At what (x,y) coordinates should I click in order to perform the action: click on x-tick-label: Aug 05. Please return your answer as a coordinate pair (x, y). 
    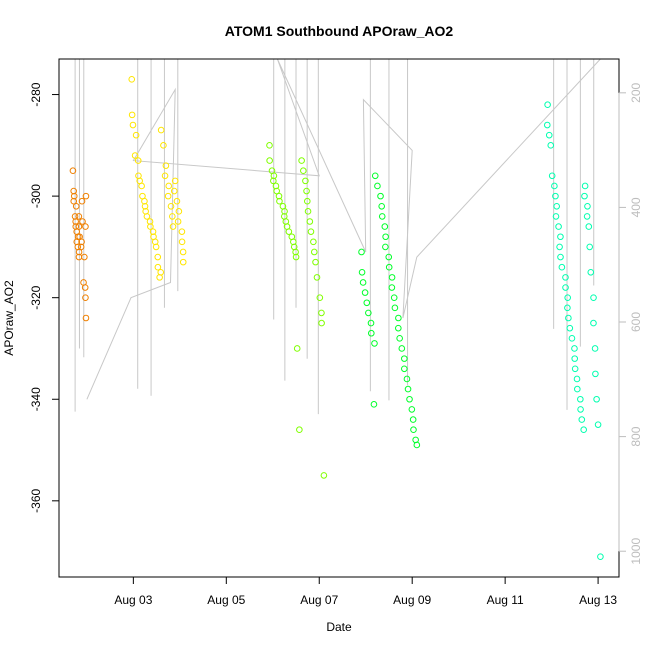
    Looking at the image, I should click on (226, 600).